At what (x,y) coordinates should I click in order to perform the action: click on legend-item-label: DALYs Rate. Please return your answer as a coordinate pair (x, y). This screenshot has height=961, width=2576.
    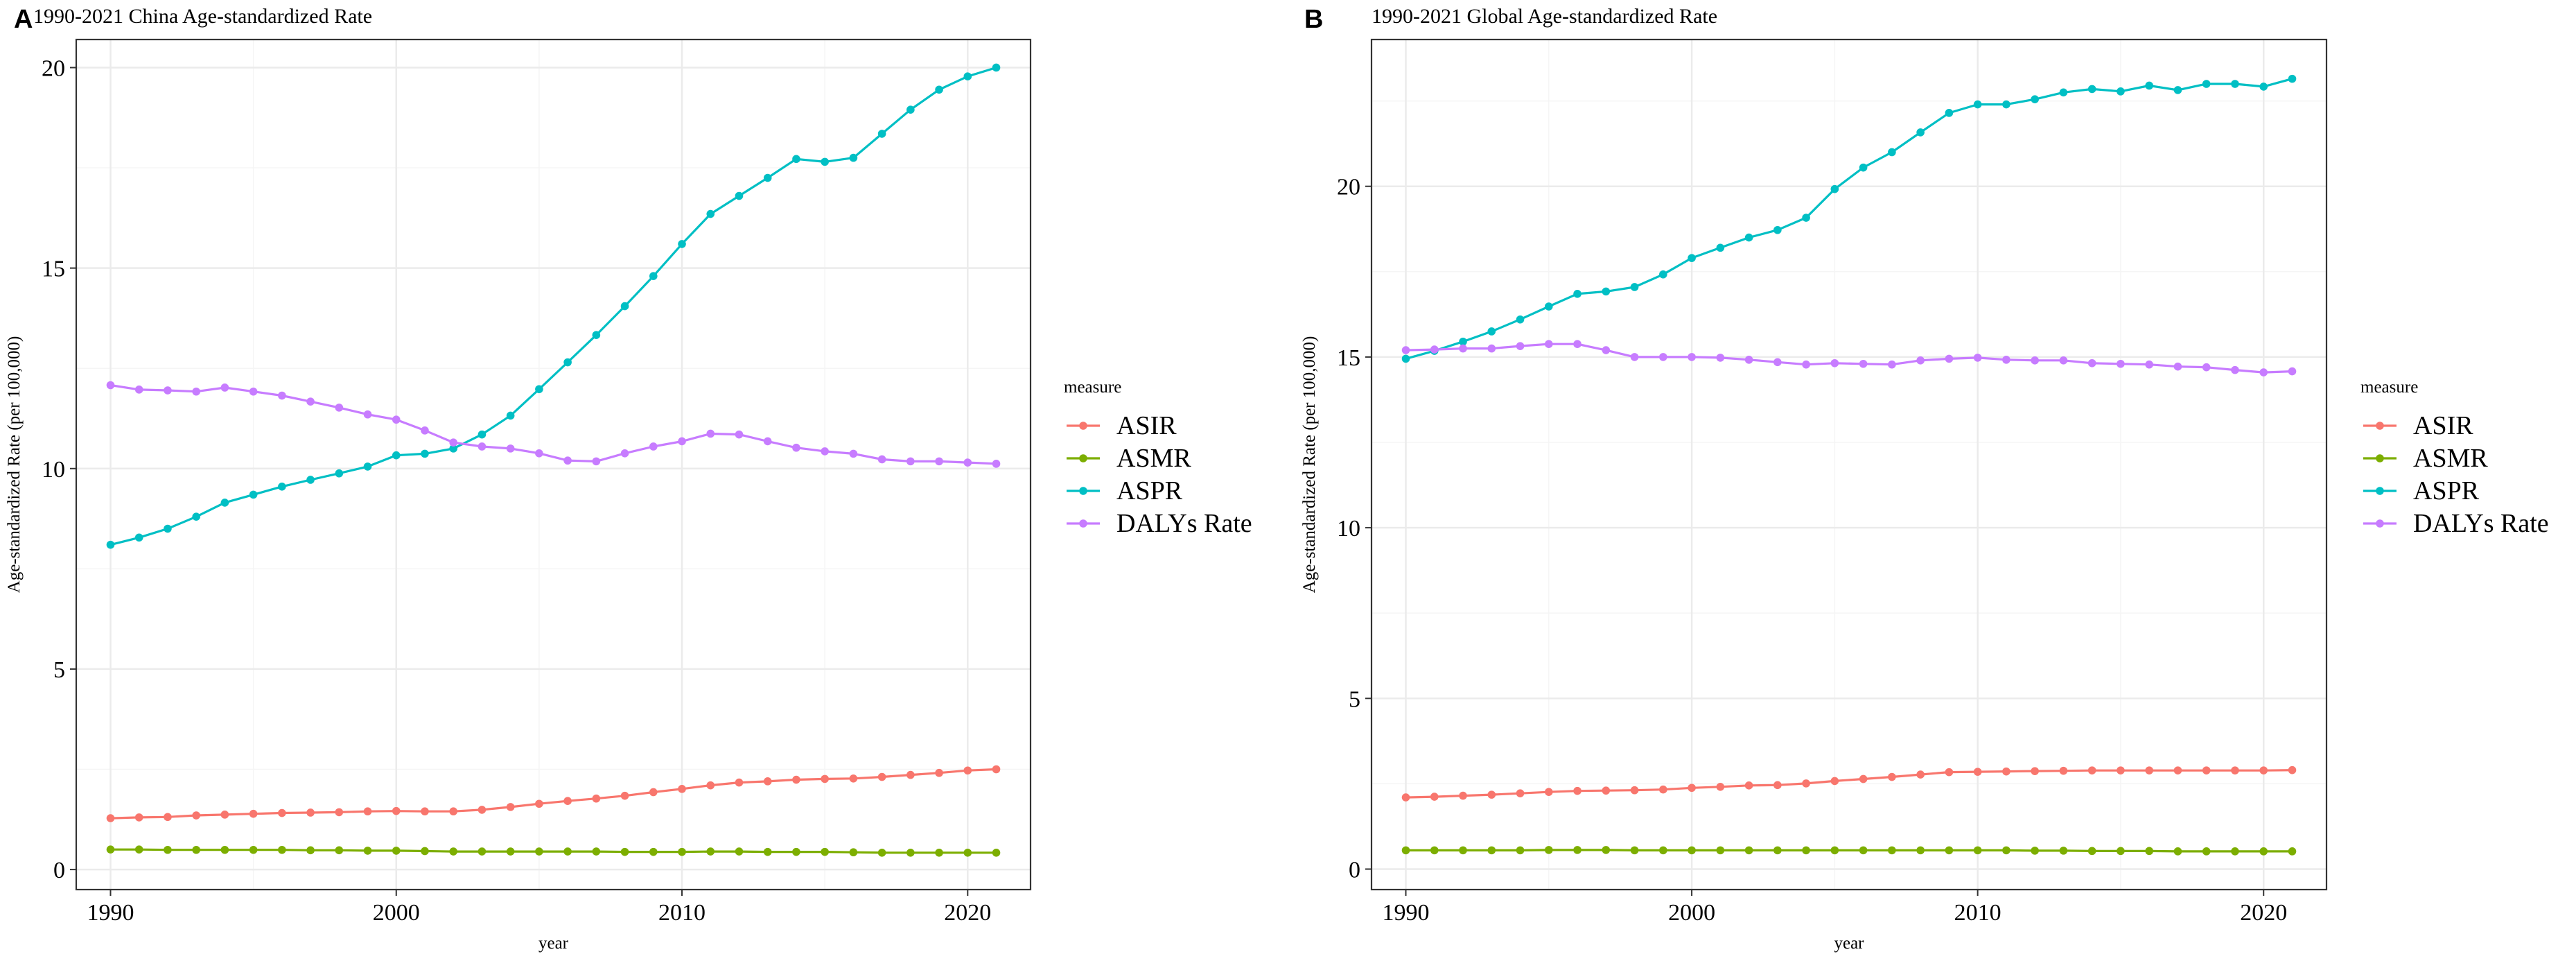
    Looking at the image, I should click on (2481, 523).